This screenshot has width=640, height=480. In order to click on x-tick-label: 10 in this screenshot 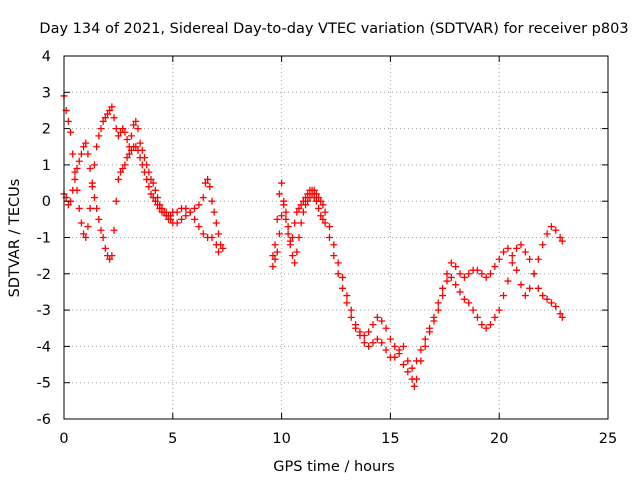, I will do `click(281, 439)`.